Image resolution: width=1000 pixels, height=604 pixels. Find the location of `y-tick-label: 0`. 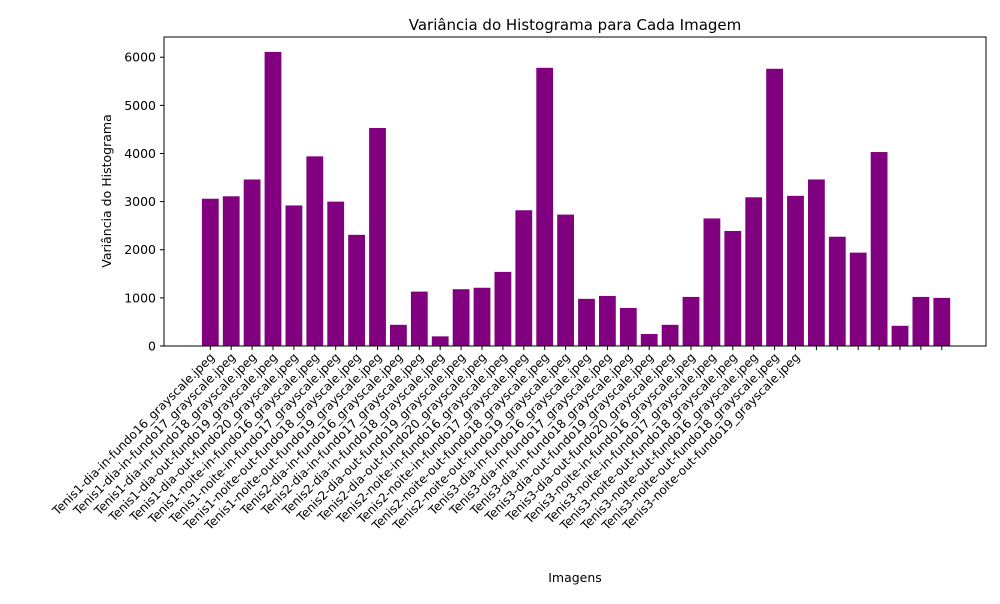

y-tick-label: 0 is located at coordinates (152, 346).